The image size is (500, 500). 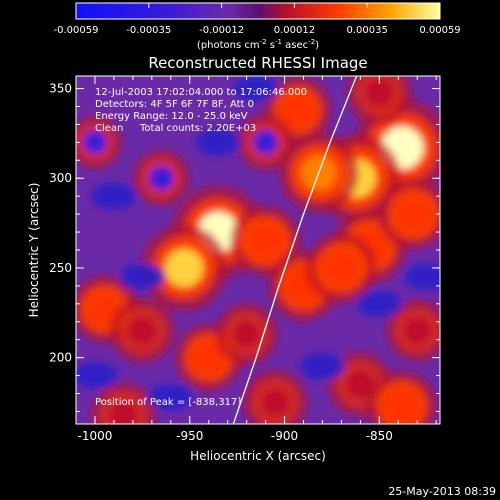 What do you see at coordinates (60, 358) in the screenshot?
I see `y-tick-label: 200` at bounding box center [60, 358].